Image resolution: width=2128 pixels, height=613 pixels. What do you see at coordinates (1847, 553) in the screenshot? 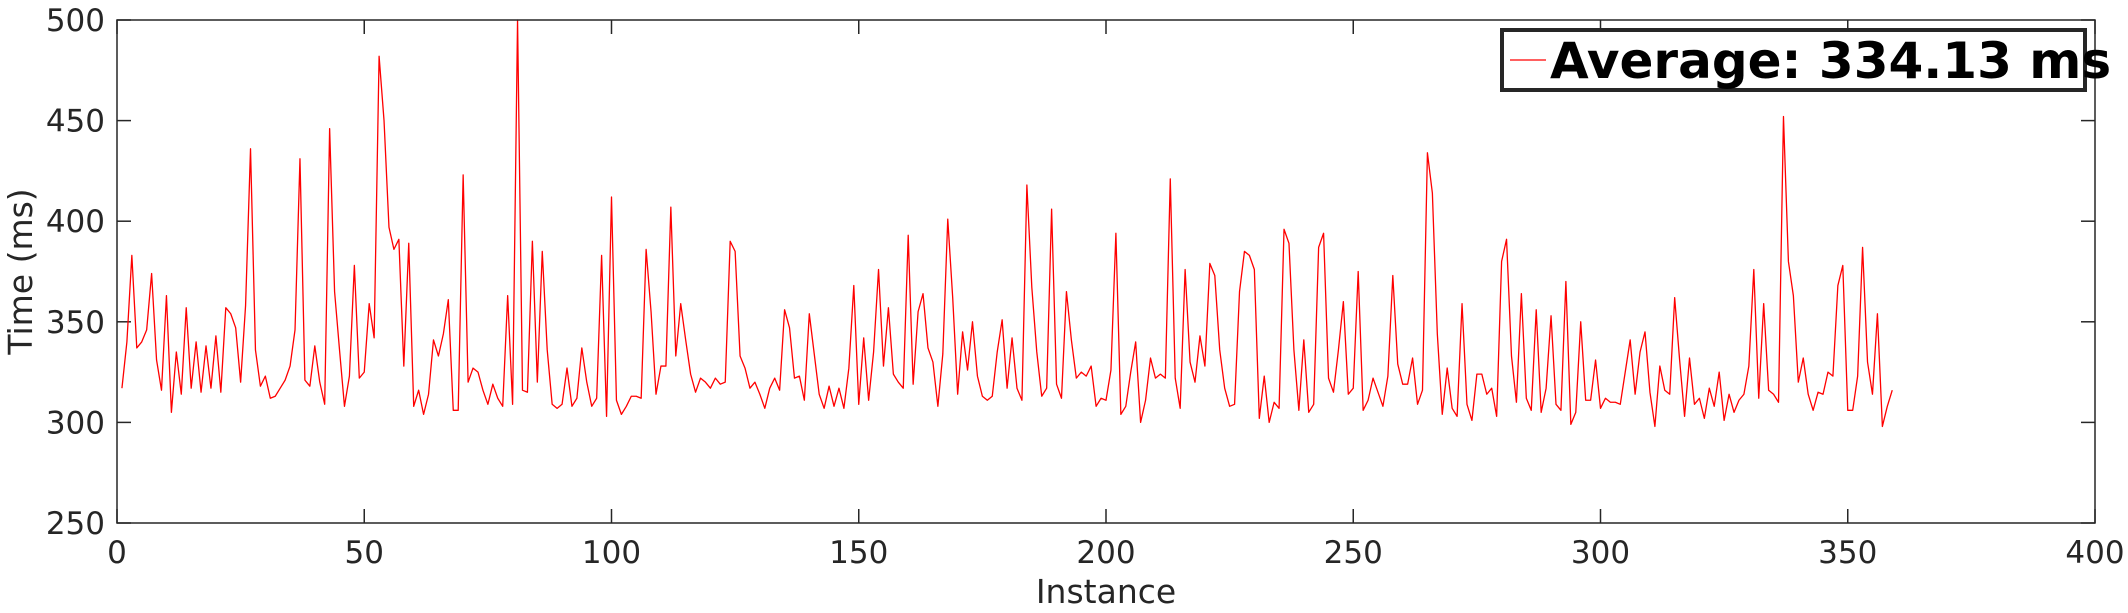
I see `x-tick-label: 350` at bounding box center [1847, 553].